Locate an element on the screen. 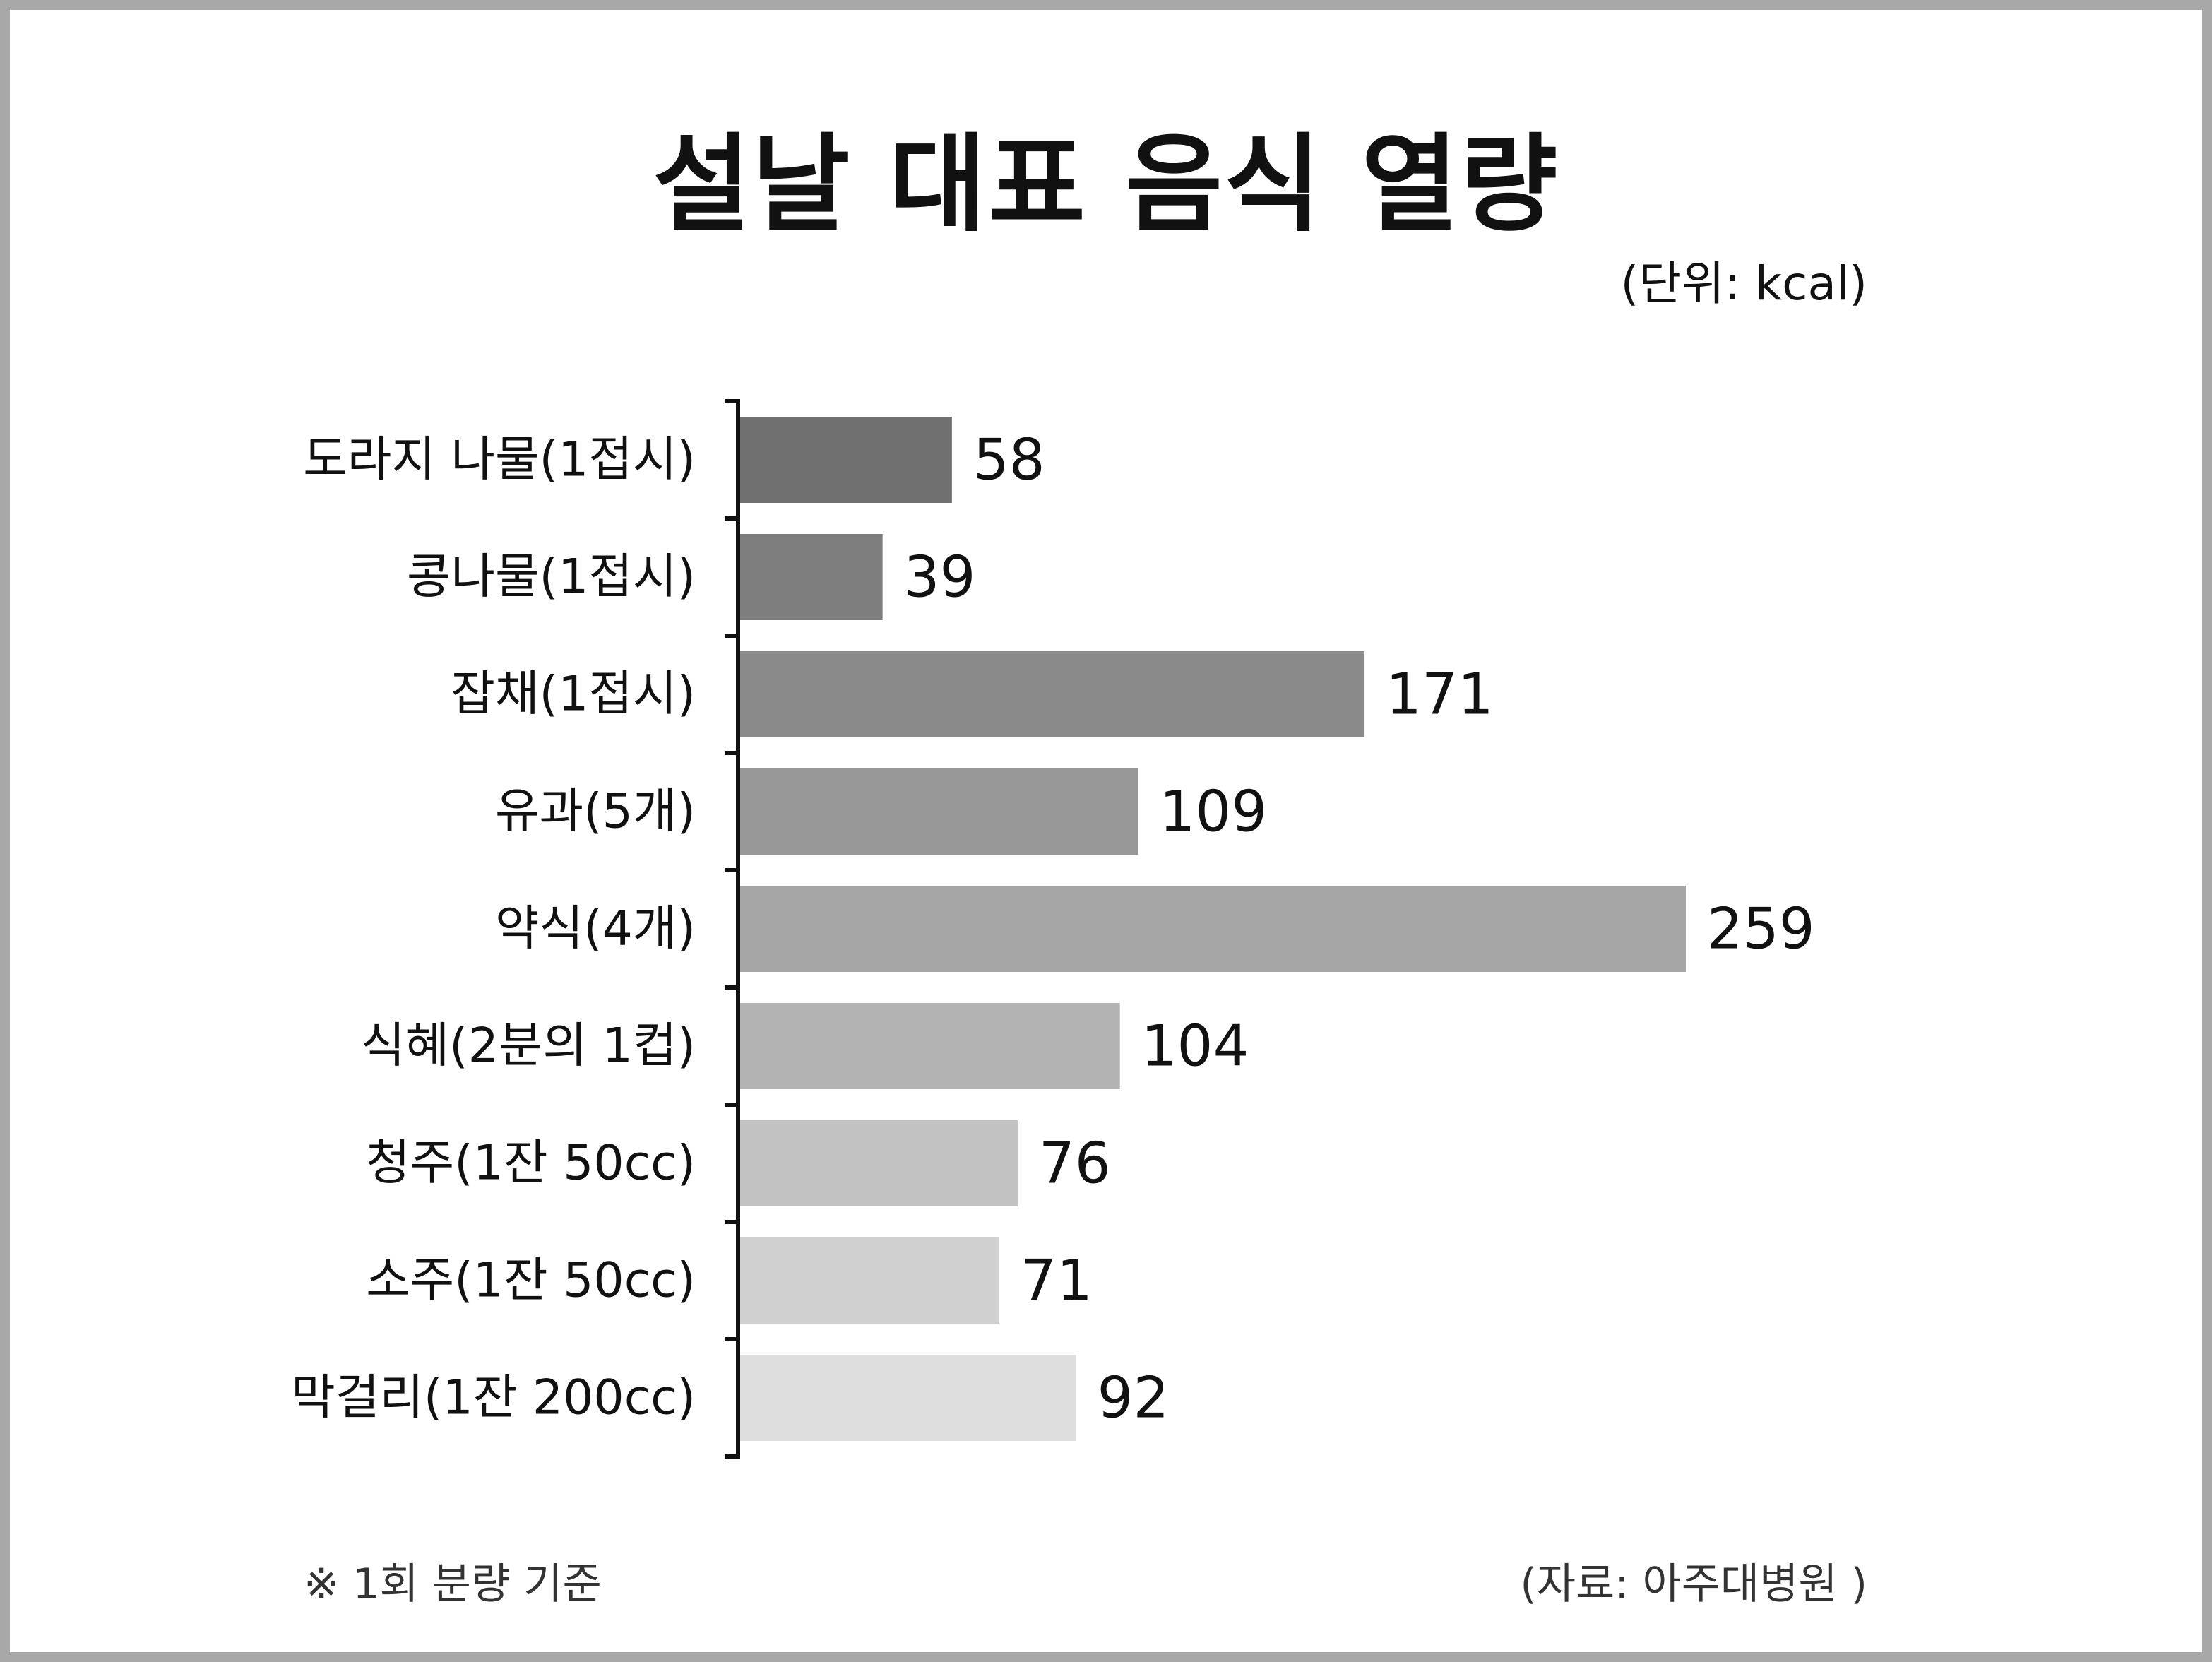  value-label: 259 is located at coordinates (1761, 929).